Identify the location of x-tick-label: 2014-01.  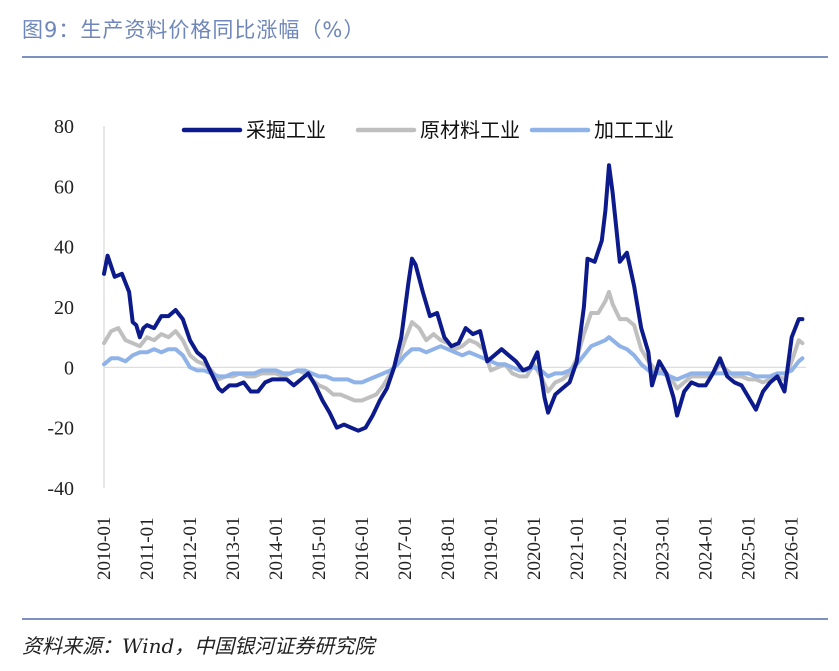
(276, 548).